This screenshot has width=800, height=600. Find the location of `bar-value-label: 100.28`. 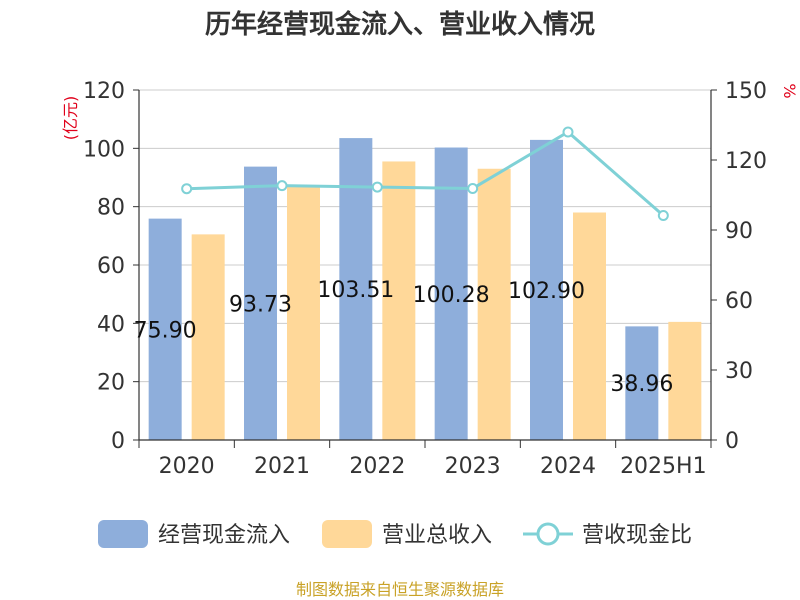

bar-value-label: 100.28 is located at coordinates (451, 295).